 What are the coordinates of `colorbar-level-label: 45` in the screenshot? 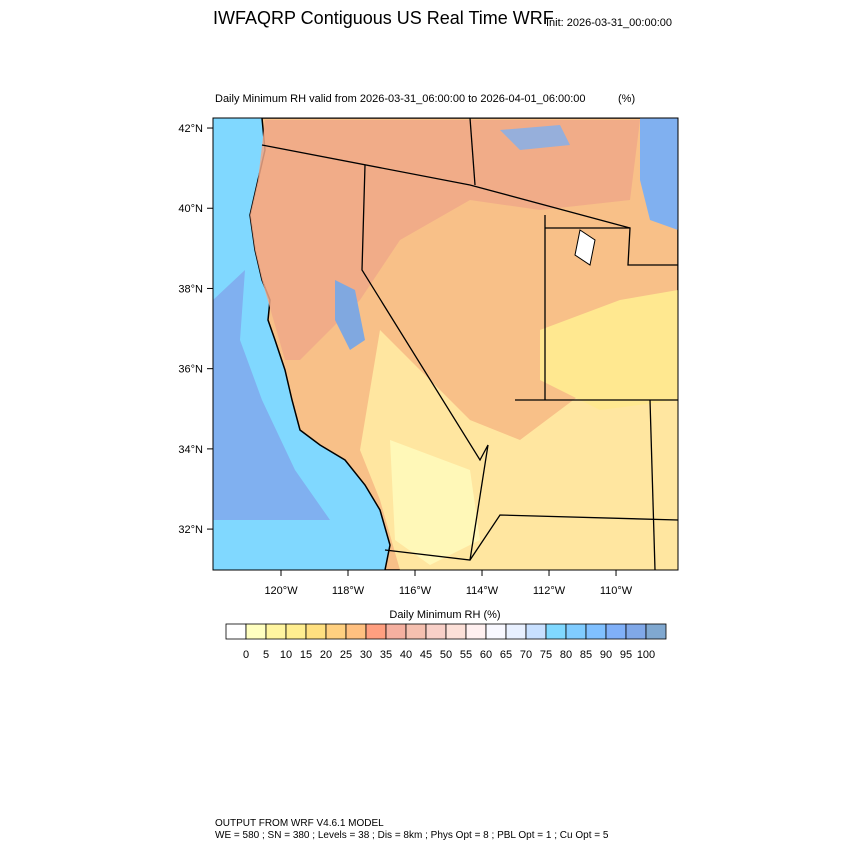 It's located at (426, 655).